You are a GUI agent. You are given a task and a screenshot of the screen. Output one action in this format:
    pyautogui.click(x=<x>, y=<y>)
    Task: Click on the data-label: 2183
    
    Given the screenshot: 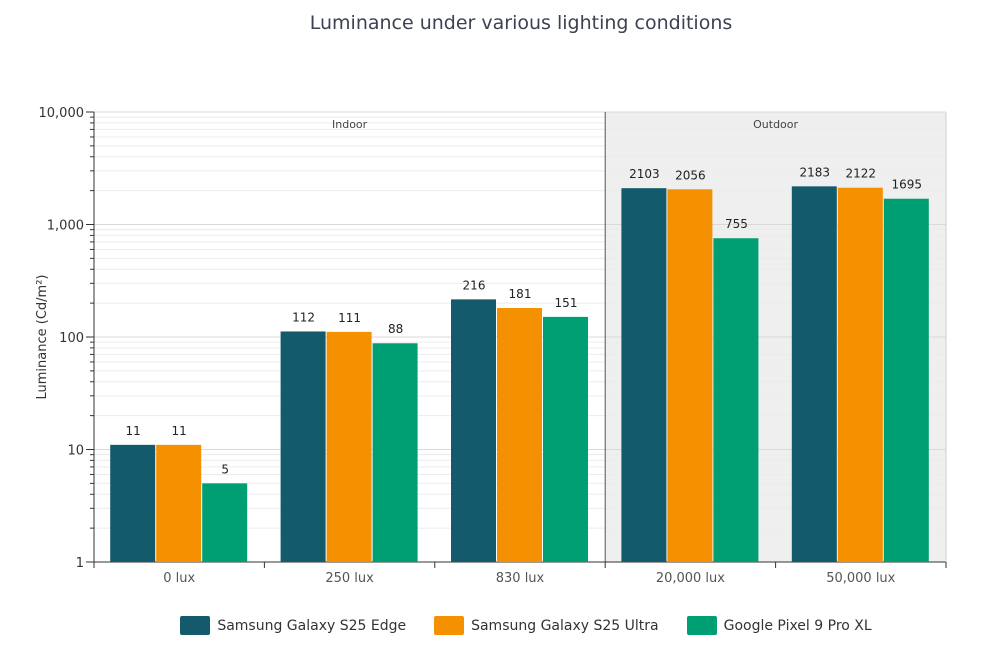 What is the action you would take?
    pyautogui.click(x=815, y=172)
    